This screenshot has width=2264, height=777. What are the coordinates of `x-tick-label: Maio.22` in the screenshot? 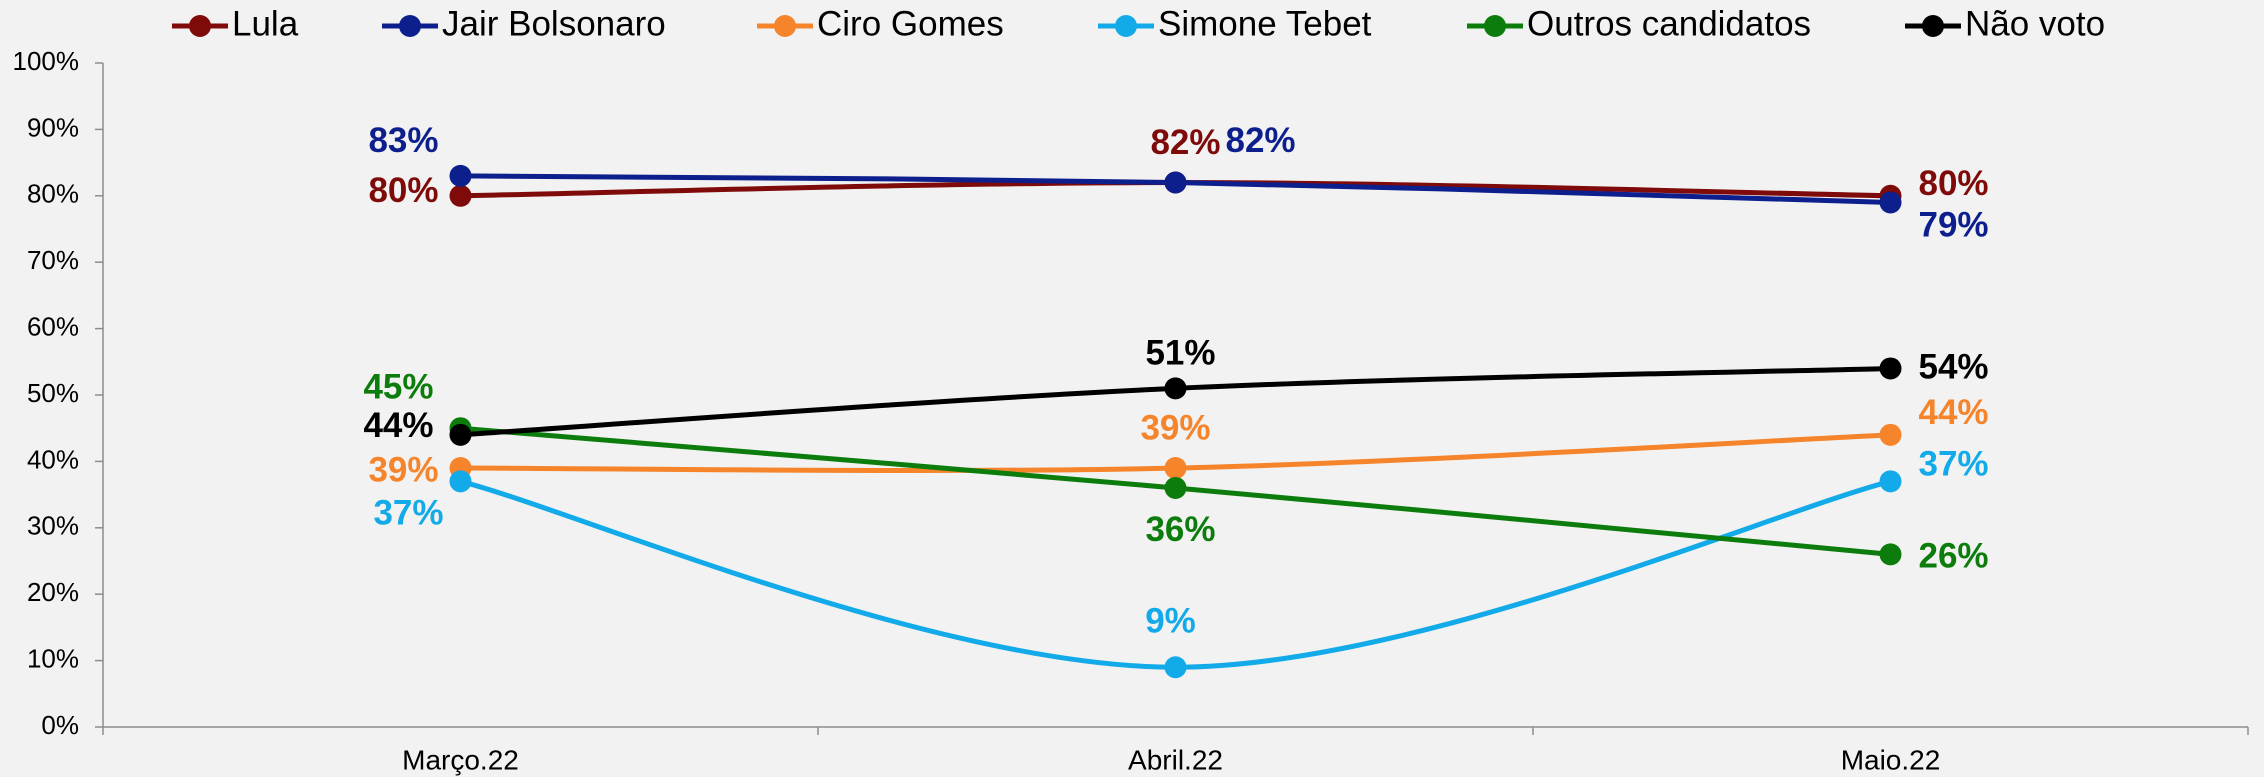 It's located at (1891, 759).